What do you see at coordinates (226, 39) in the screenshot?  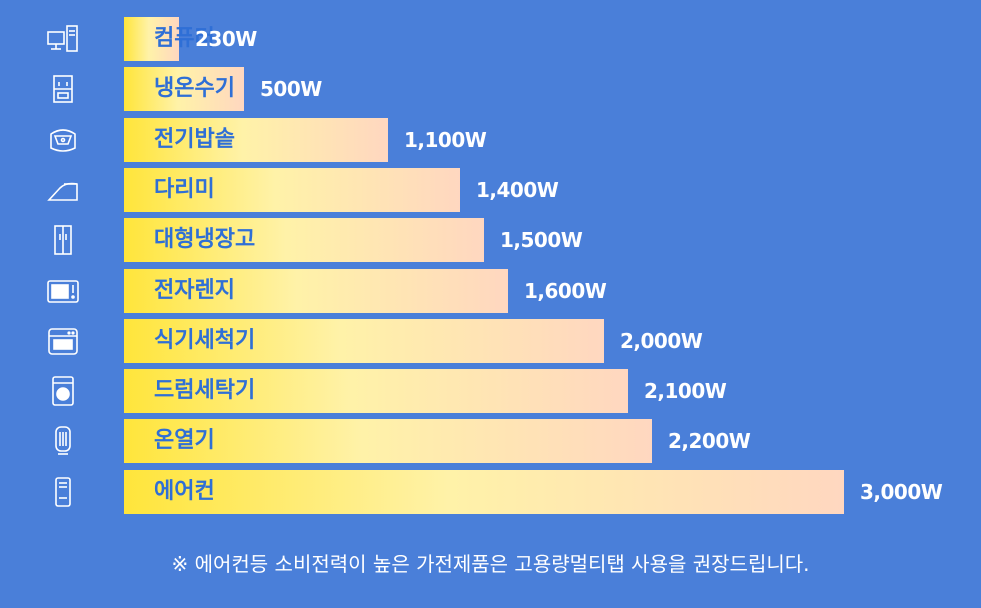 I see `value-label: 230W` at bounding box center [226, 39].